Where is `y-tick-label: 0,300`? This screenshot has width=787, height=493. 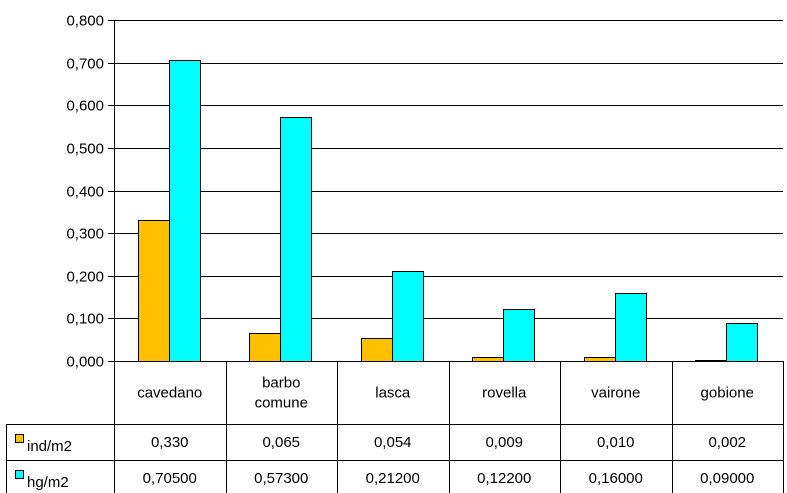
y-tick-label: 0,300 is located at coordinates (85, 234).